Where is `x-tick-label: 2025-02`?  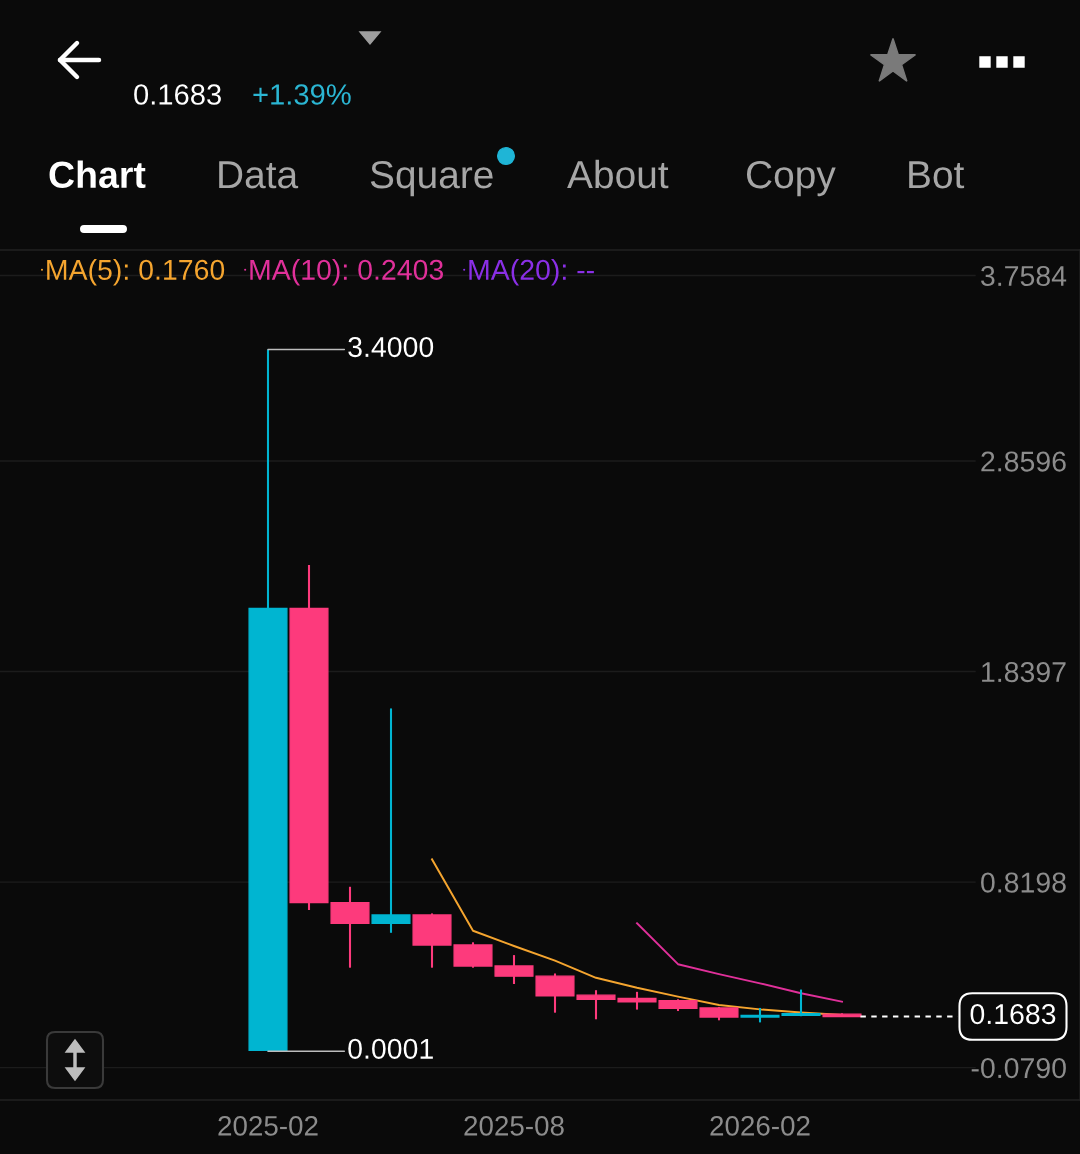
x-tick-label: 2025-02 is located at coordinates (268, 1126).